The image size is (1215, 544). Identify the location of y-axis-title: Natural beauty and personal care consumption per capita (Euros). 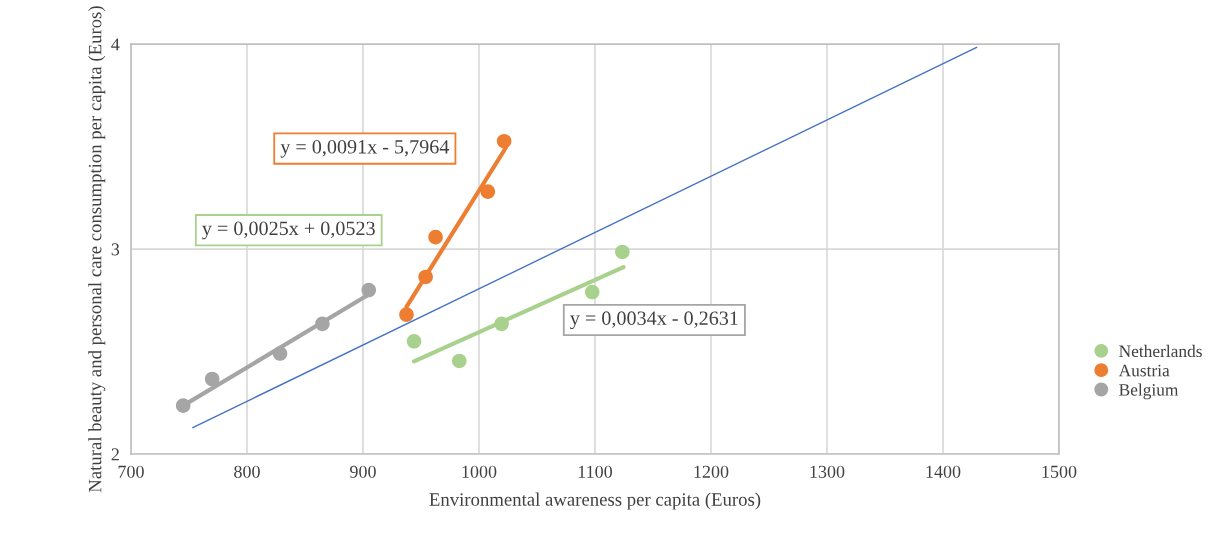
(97, 249).